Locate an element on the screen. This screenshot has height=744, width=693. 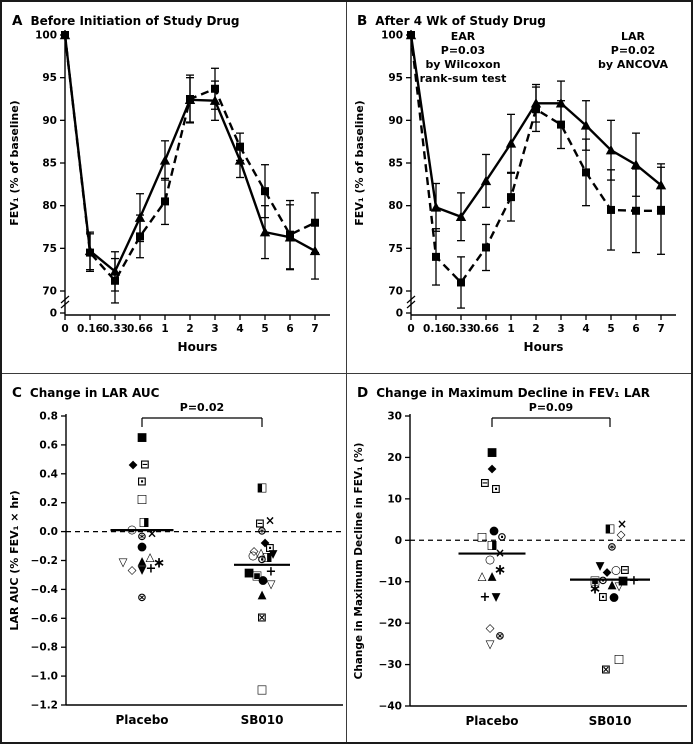
y-tick-label: 85 is located at coordinates (395, 164).